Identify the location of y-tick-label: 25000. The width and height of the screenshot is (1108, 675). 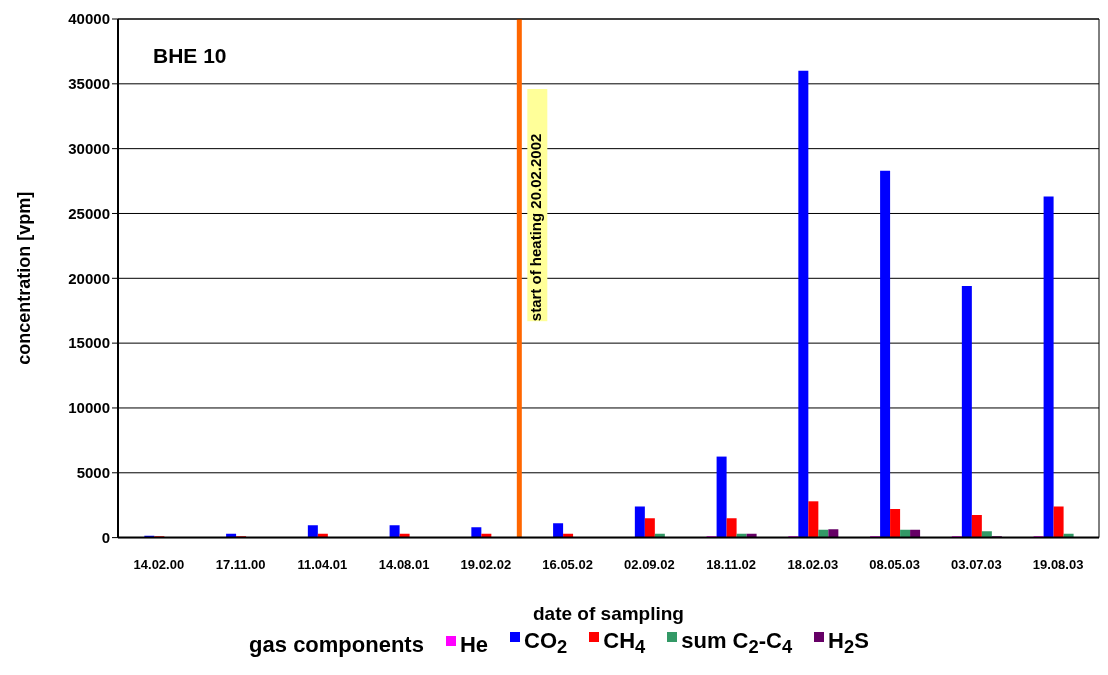
(89, 213).